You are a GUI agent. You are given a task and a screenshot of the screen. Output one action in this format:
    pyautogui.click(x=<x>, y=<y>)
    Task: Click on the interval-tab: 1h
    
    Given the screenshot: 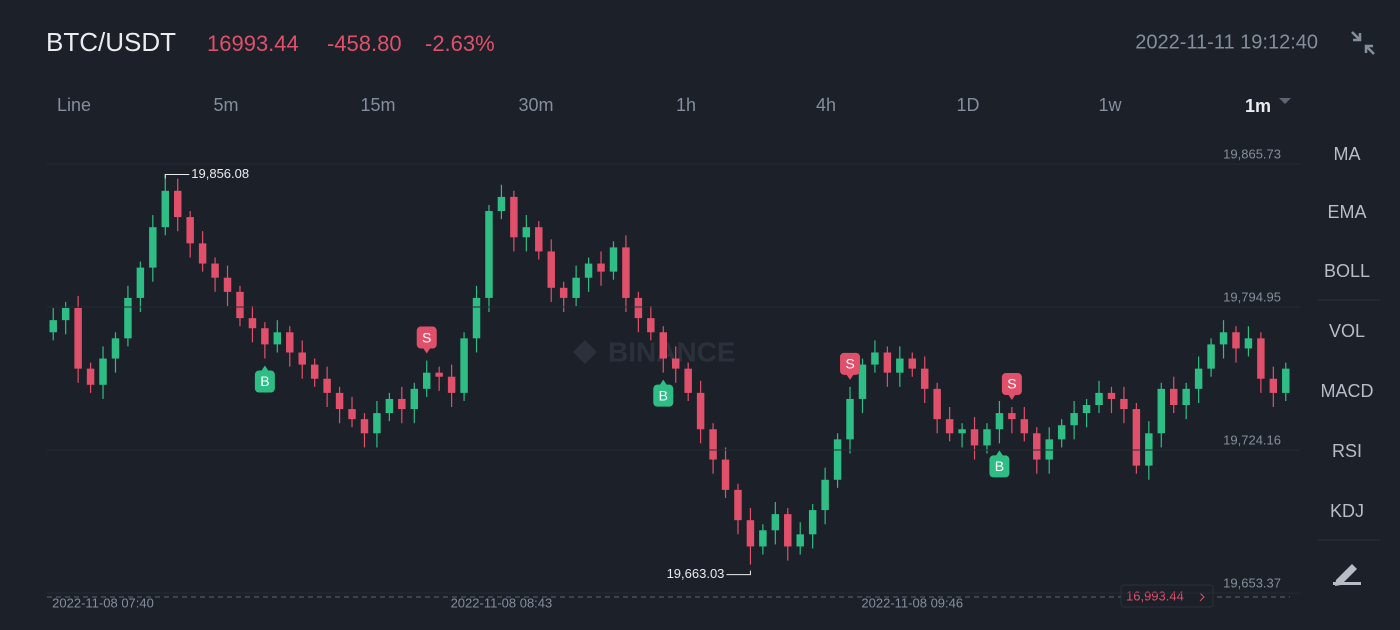 What is the action you would take?
    pyautogui.click(x=686, y=105)
    